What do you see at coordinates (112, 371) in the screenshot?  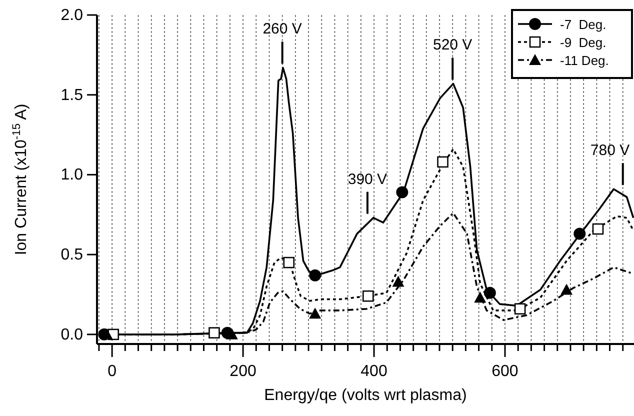 I see `x-tick-label: 0` at bounding box center [112, 371].